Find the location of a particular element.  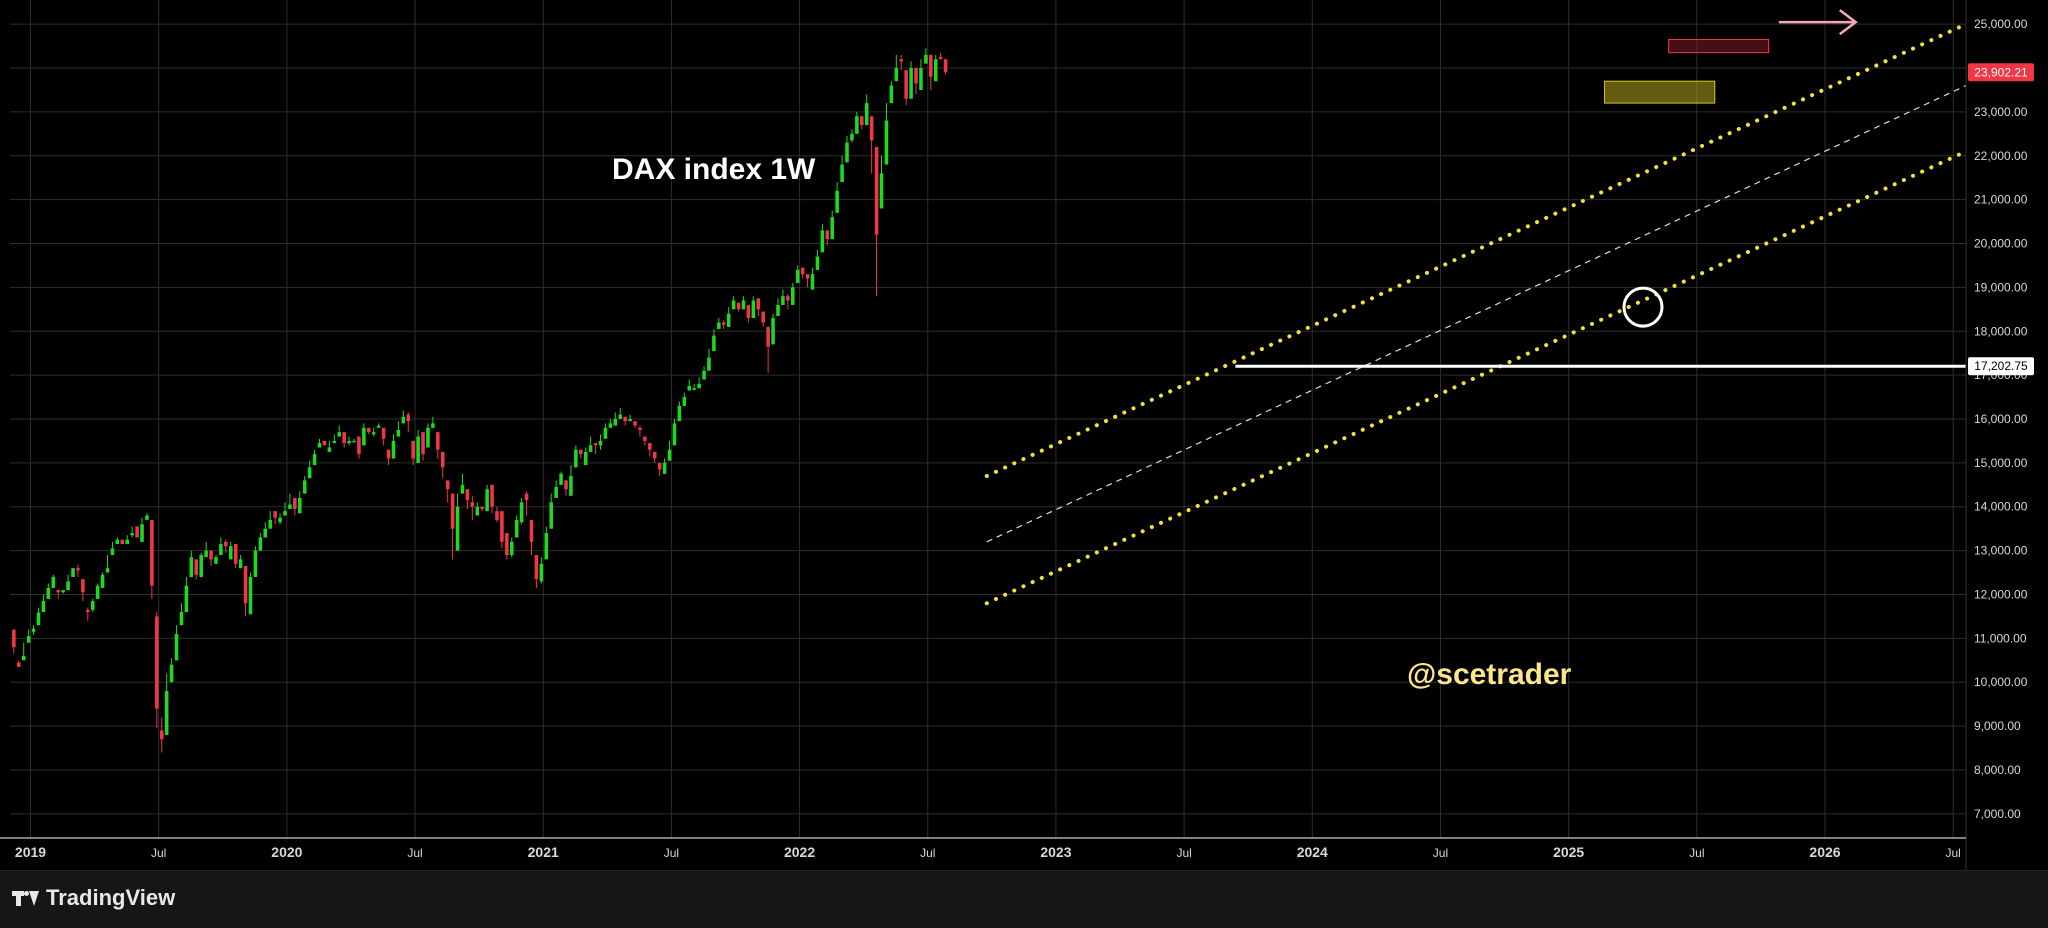

watermark-handle: @scetrader is located at coordinates (1489, 674).